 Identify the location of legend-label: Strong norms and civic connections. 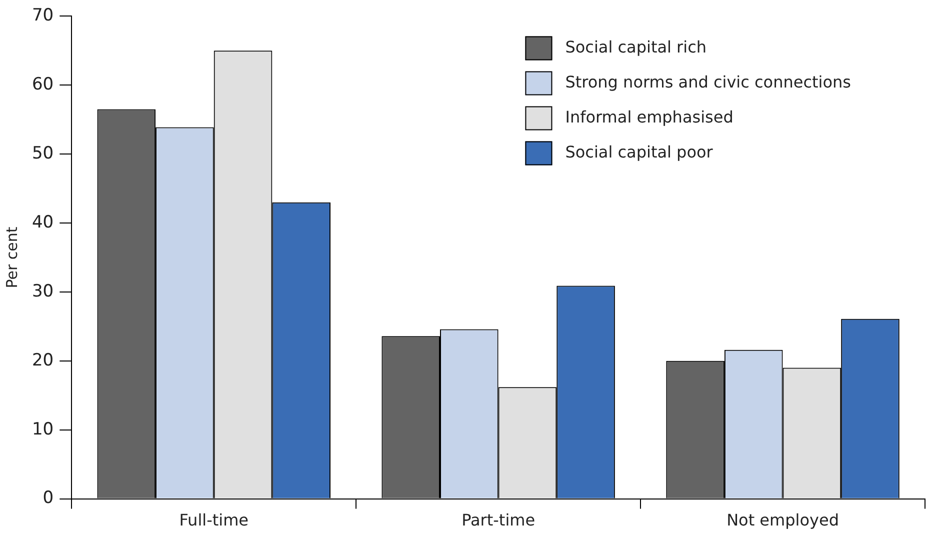
(708, 82).